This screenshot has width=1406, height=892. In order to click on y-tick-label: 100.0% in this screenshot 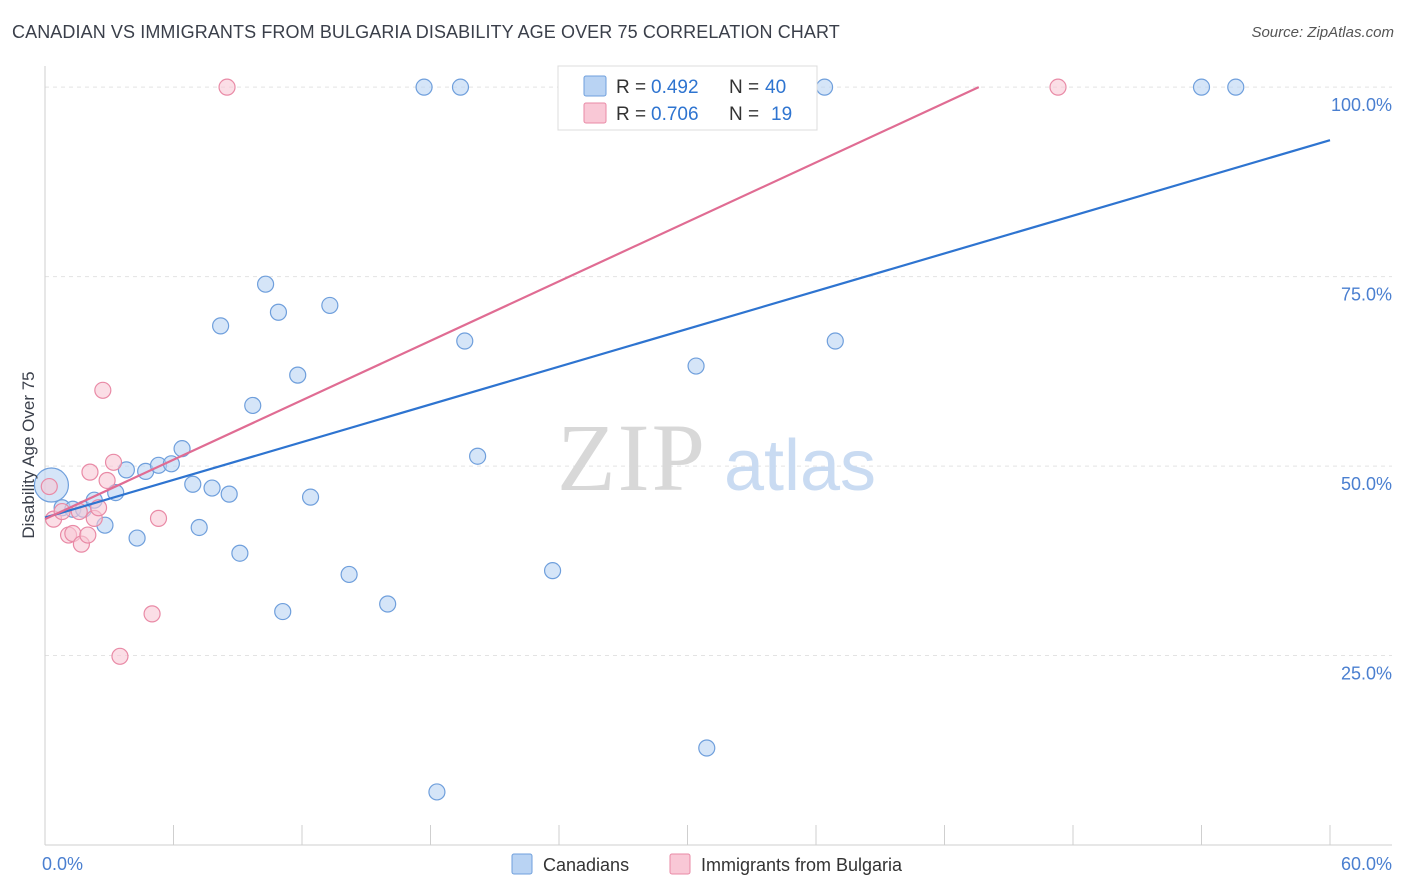, I will do `click(1361, 105)`.